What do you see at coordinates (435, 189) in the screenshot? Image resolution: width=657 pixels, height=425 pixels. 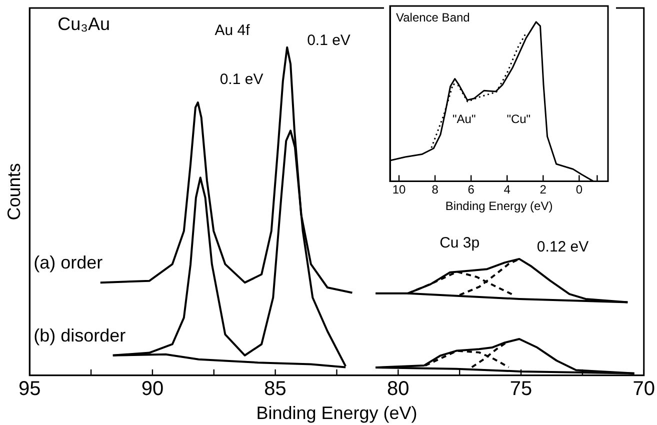 I see `x-tick-label: 8` at bounding box center [435, 189].